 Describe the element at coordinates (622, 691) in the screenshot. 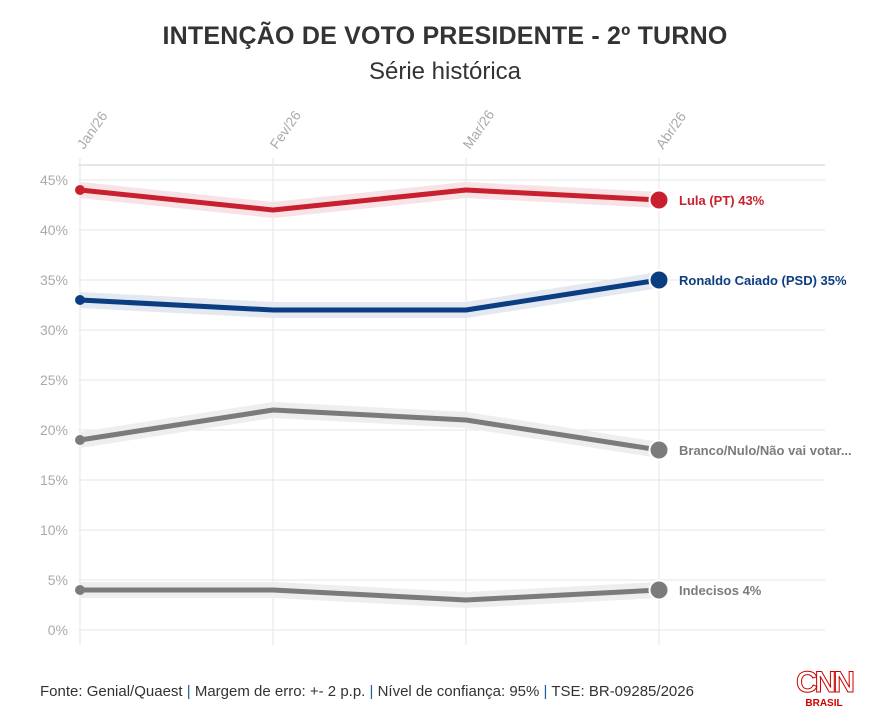

I see `tse-text: TSE: BR-09285/2026` at that location.